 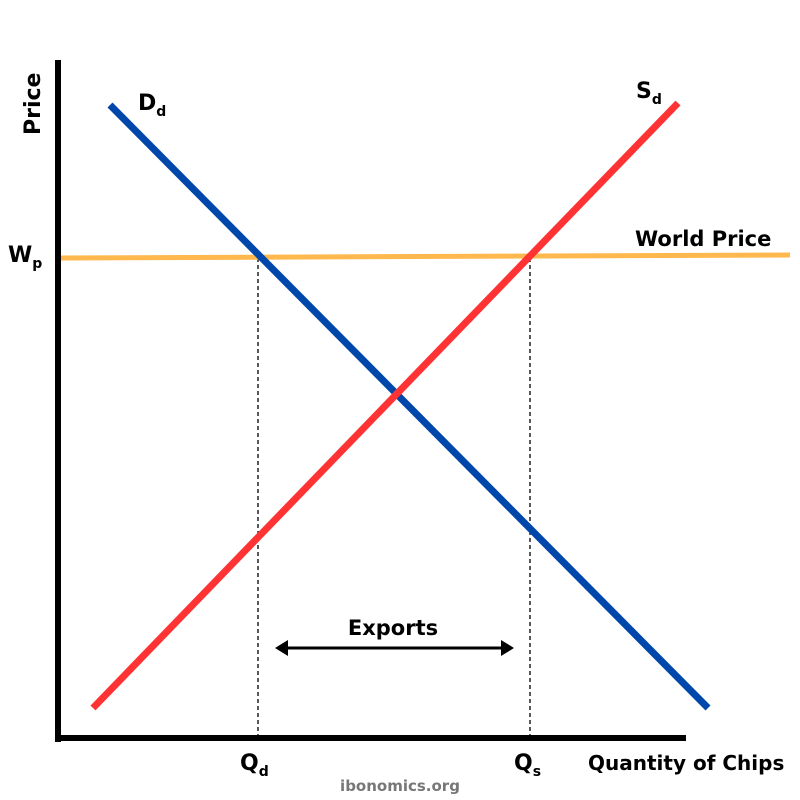 I want to click on exports-arrow, so click(x=394, y=648).